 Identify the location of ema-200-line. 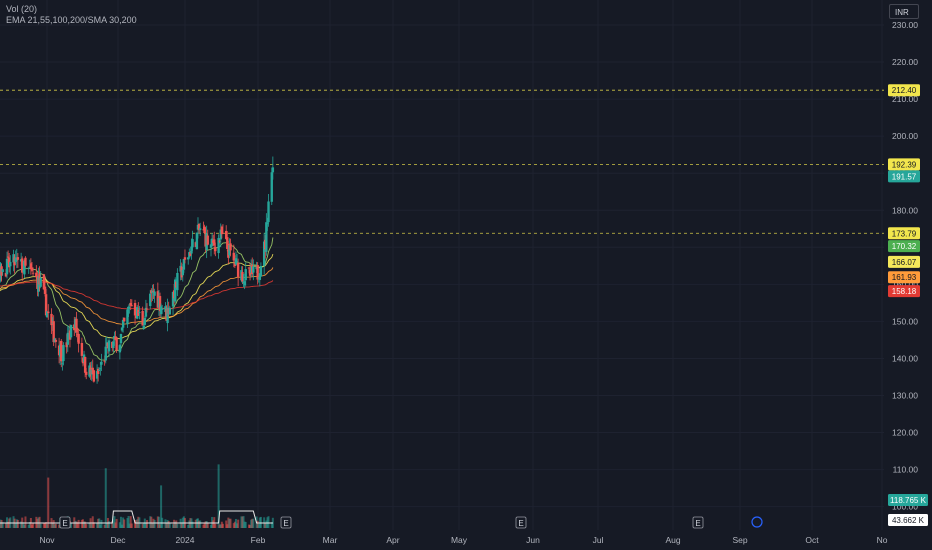
(137, 295).